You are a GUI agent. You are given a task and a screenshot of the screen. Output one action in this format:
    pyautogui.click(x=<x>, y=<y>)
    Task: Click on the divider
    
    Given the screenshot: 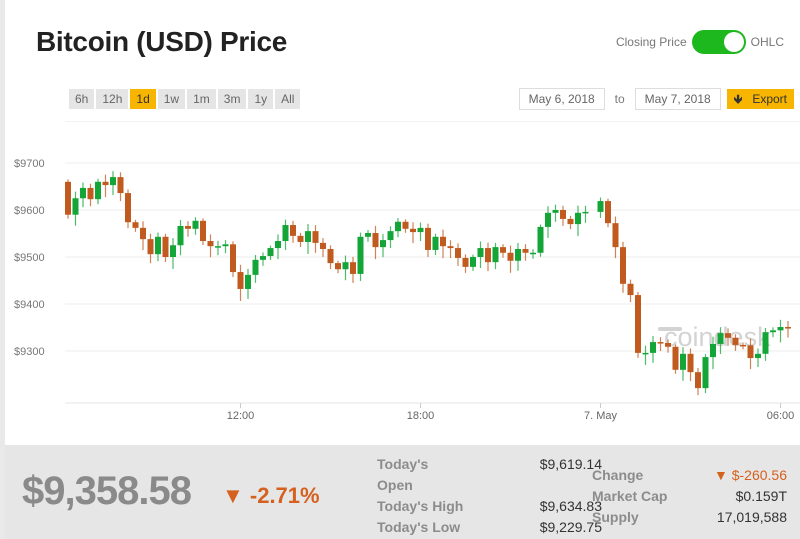 What is the action you would take?
    pyautogui.click(x=432, y=121)
    